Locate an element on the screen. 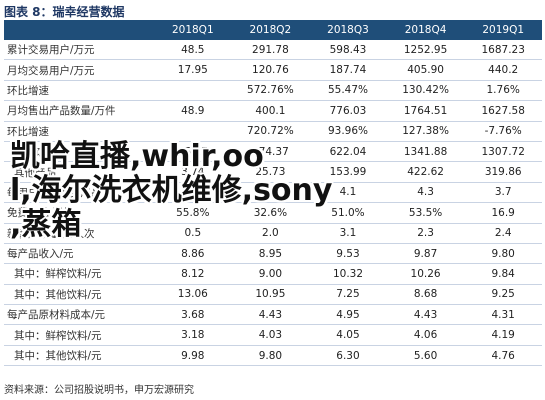 The width and height of the screenshot is (545, 400). table-row: 免费产品占比 55.8% 32.6% 51.0% 53.5% 16.9 is located at coordinates (273, 213).